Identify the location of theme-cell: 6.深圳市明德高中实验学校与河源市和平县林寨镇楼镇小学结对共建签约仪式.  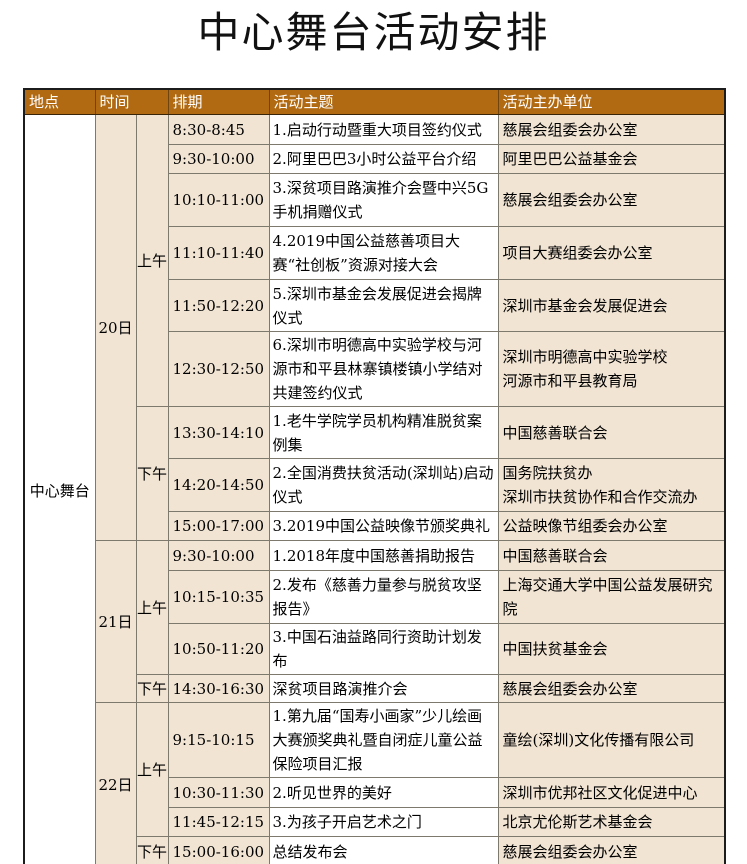
(383, 369).